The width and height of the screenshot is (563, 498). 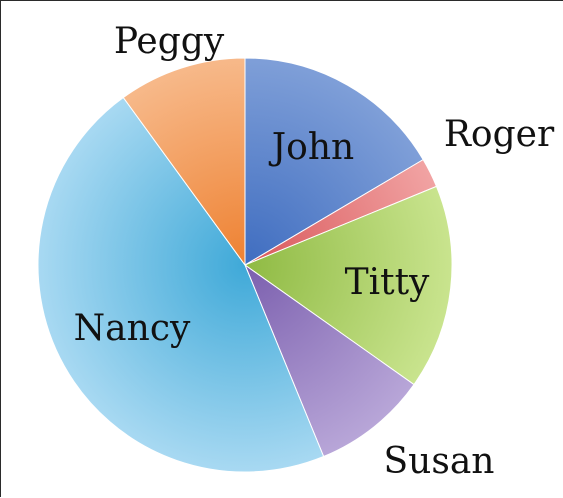 I want to click on pie-slice-peggy, so click(x=184, y=162).